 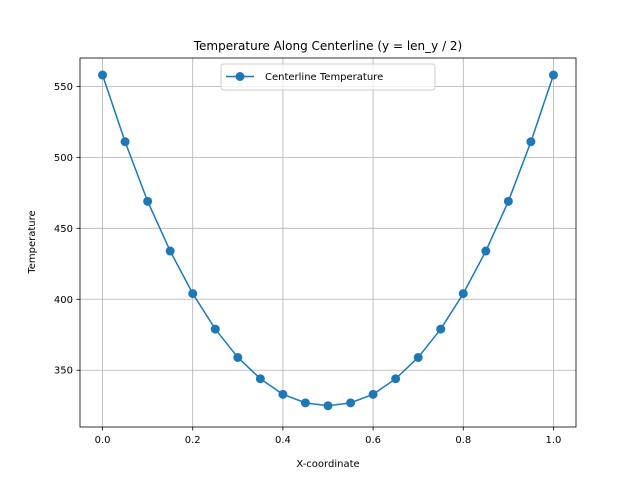 I want to click on x-axis-label: X-coordinate, so click(x=327, y=464).